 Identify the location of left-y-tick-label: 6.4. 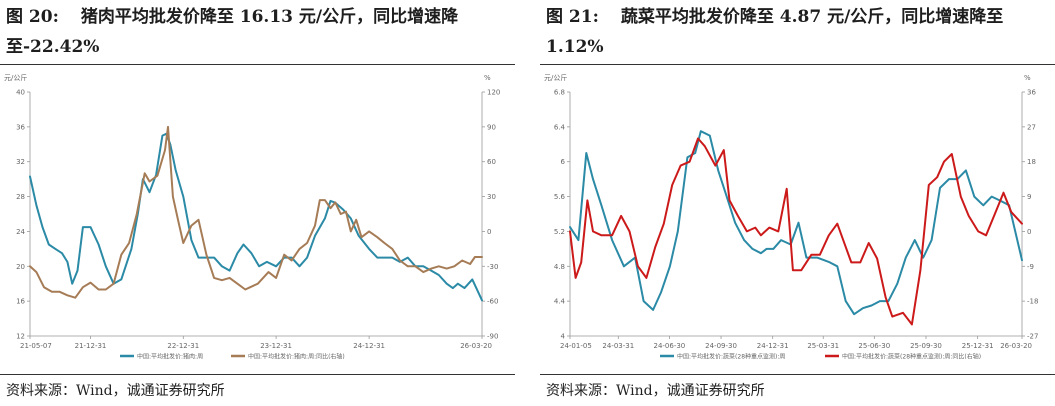
(560, 127).